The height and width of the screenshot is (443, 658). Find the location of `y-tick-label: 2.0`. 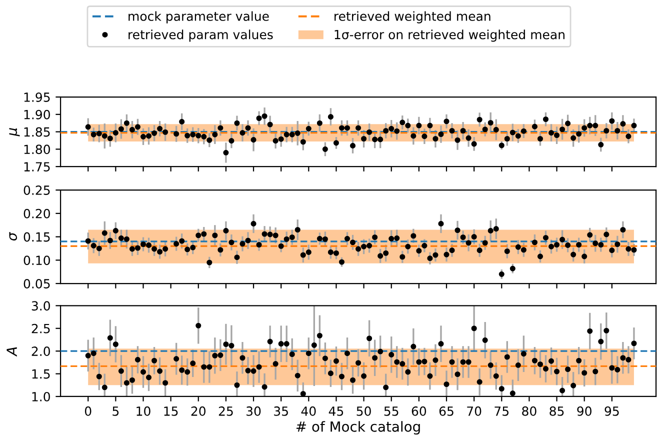

y-tick-label: 2.0 is located at coordinates (41, 351).